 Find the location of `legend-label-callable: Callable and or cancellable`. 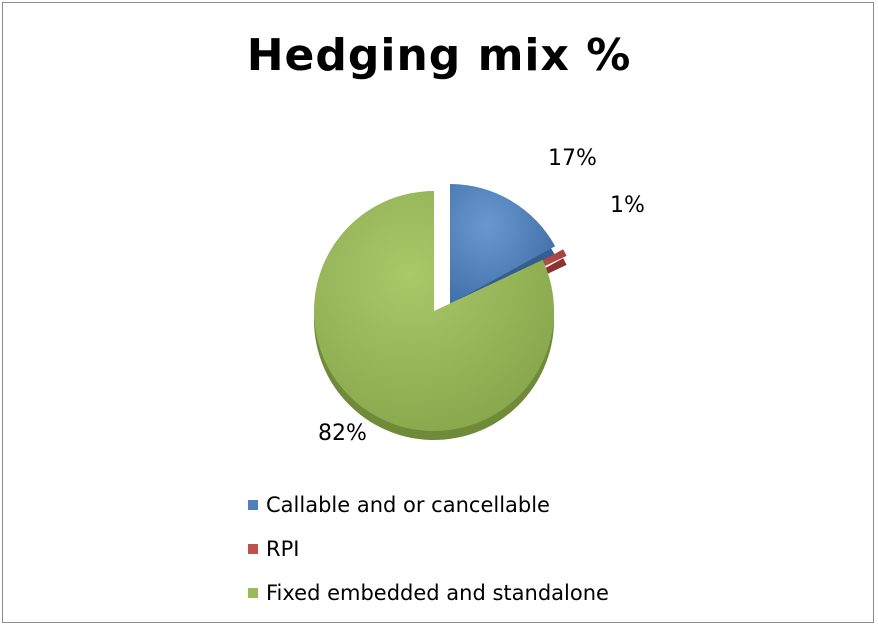

legend-label-callable: Callable and or cancellable is located at coordinates (408, 505).